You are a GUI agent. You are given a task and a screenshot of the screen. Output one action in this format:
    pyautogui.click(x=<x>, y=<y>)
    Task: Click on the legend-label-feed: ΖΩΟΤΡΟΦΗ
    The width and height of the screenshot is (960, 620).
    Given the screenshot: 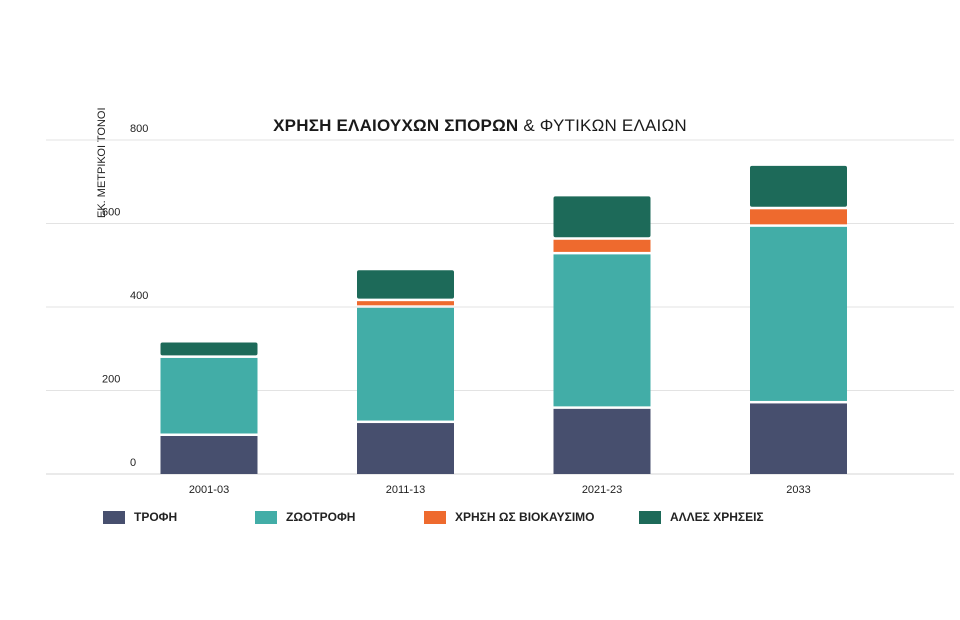 What is the action you would take?
    pyautogui.click(x=321, y=517)
    